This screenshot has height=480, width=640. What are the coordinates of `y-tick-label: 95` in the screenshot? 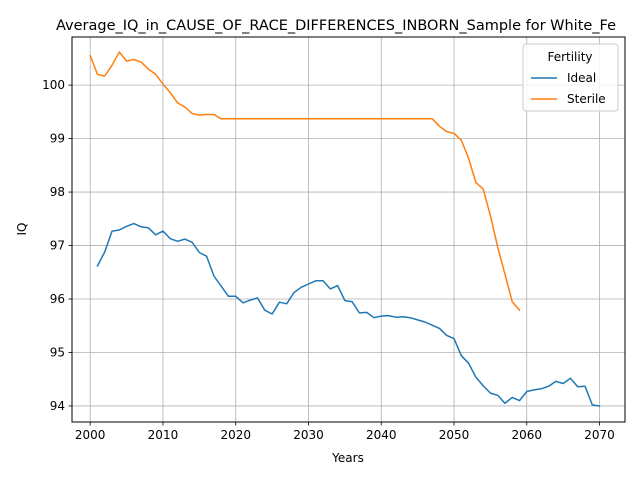 It's located at (57, 352).